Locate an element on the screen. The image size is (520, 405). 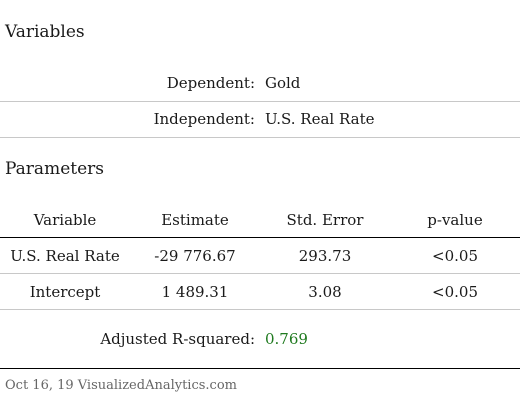
dependent-row: Dependent: Gold is located at coordinates (260, 83).